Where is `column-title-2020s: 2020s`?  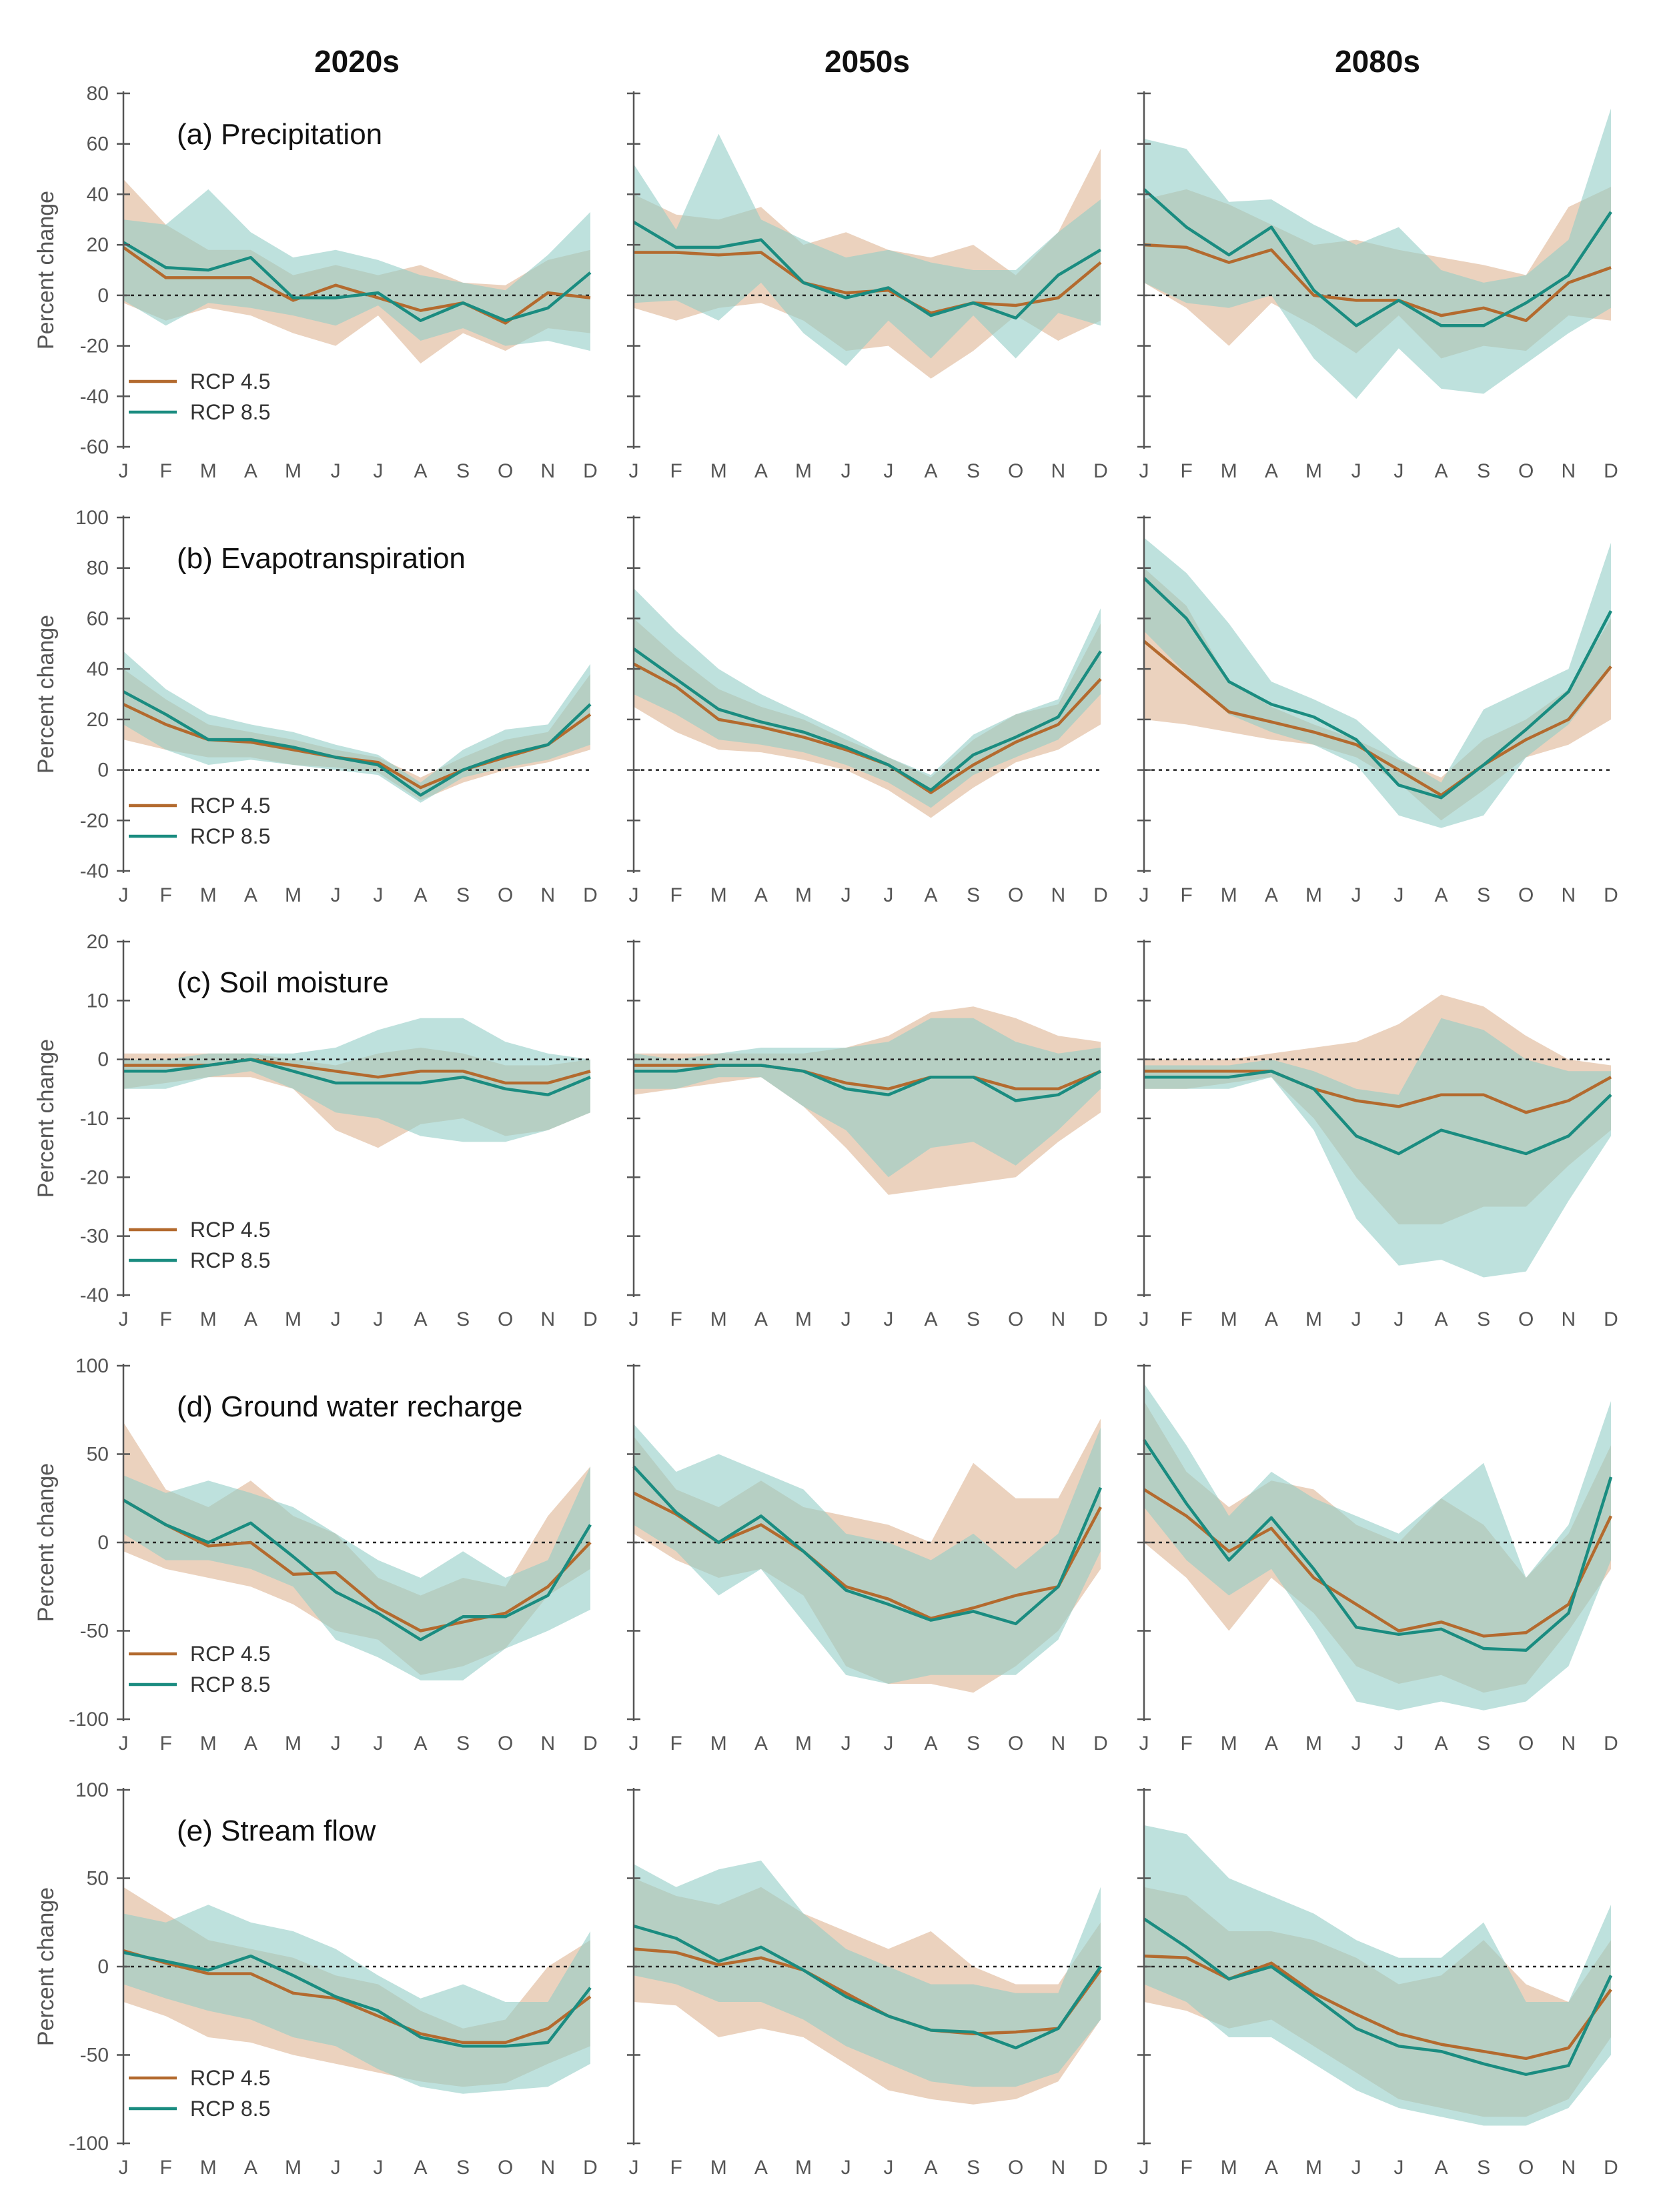 column-title-2020s: 2020s is located at coordinates (357, 61).